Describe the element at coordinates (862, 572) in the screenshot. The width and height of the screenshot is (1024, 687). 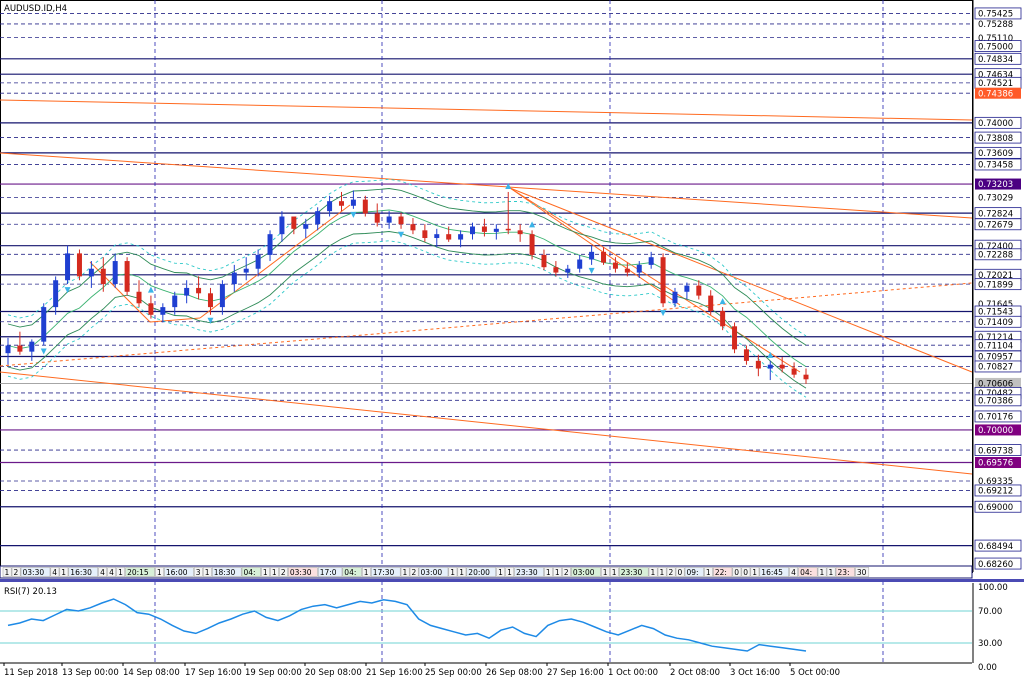
I see `session-label: 30` at that location.